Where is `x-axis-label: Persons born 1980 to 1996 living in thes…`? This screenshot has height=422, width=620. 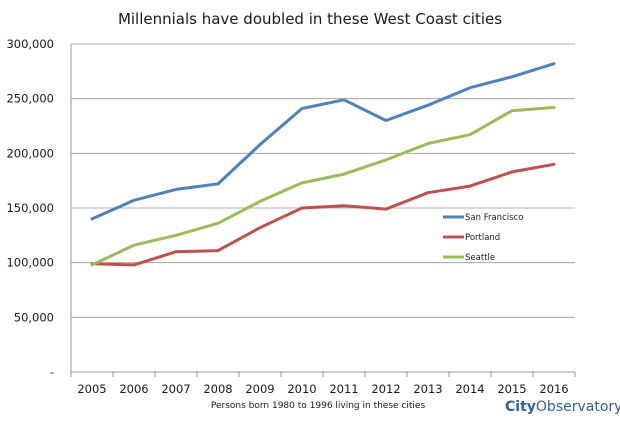
x-axis-label: Persons born 1980 to 1996 living in thes… is located at coordinates (318, 406).